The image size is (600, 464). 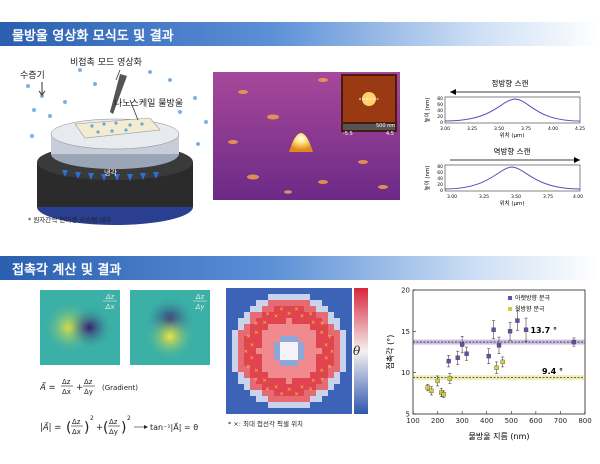 What do you see at coordinates (32, 76) in the screenshot?
I see `label-vapor: 수증기` at bounding box center [32, 76].